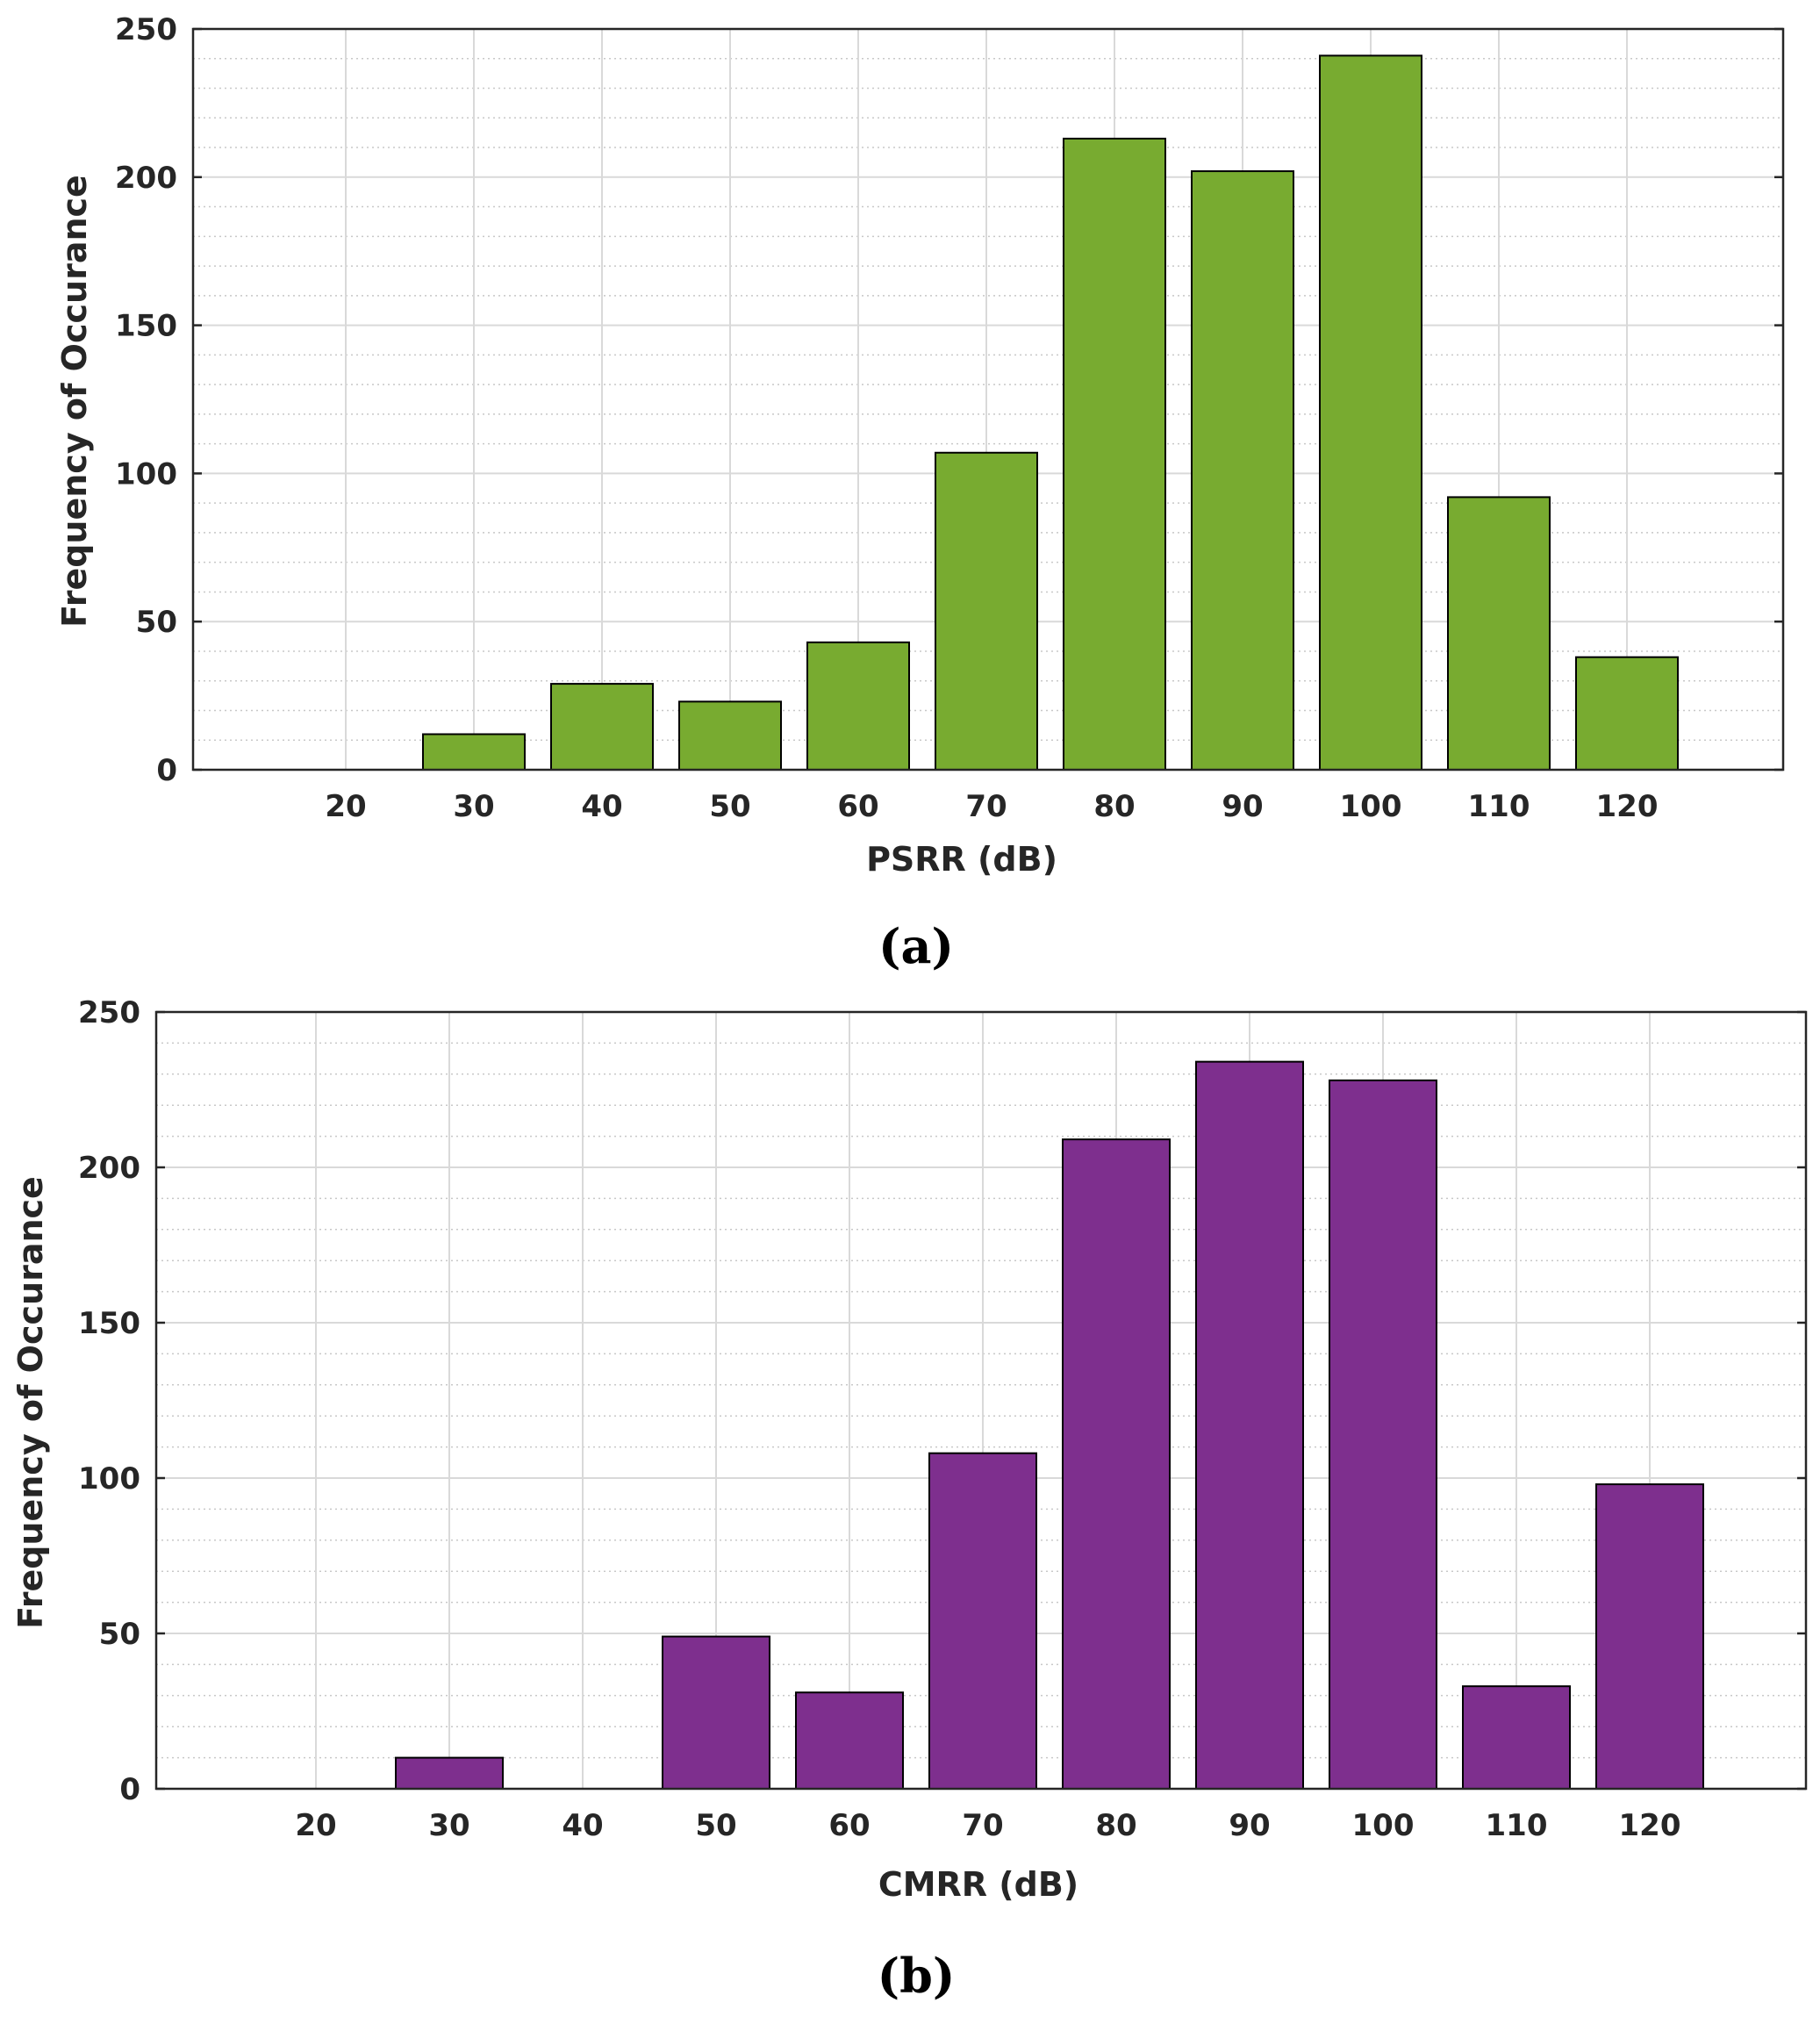 This screenshot has width=1820, height=2024. I want to click on panel-label: (a), so click(916, 946).